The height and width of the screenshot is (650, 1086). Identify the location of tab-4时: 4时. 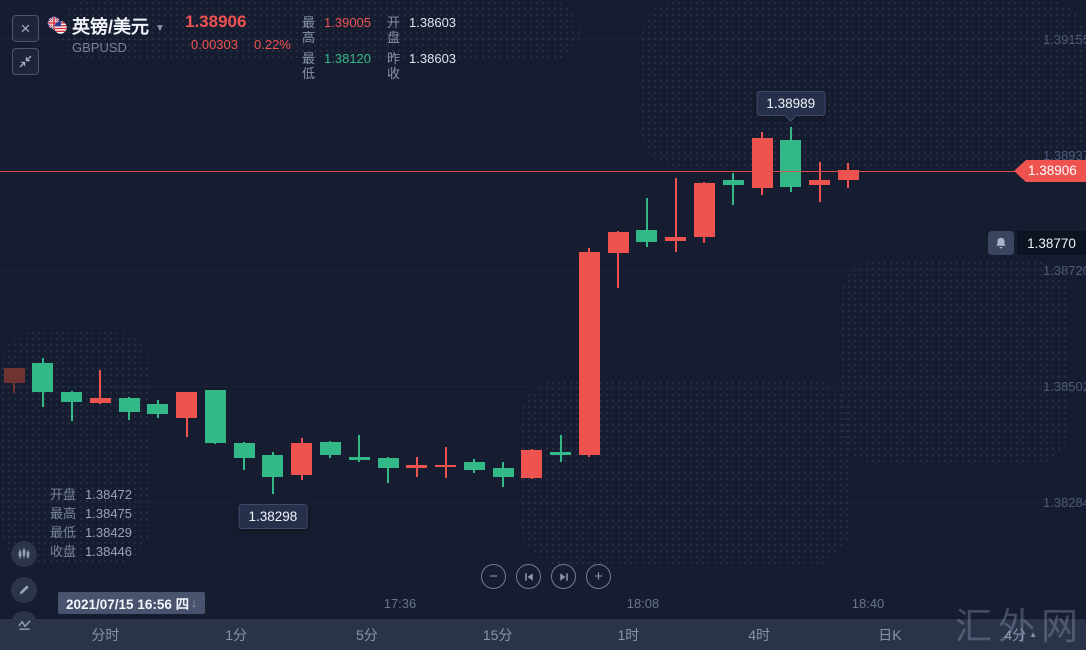
(759, 634).